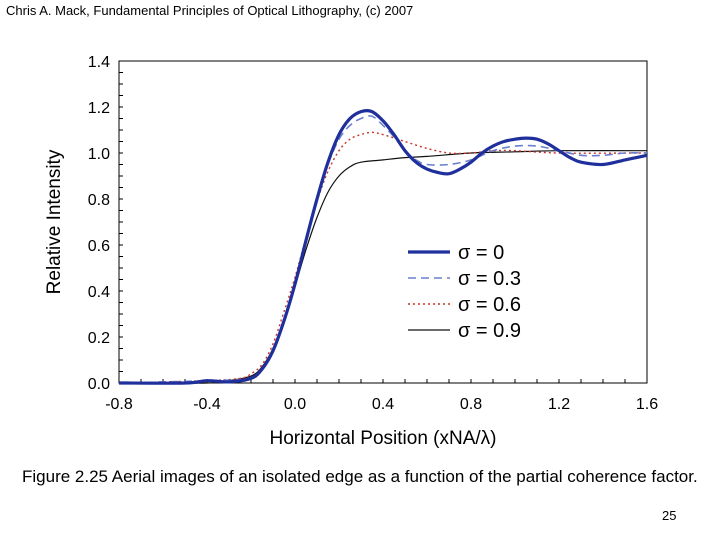 This screenshot has width=720, height=540. I want to click on x-tick-label: 0.0, so click(295, 404).